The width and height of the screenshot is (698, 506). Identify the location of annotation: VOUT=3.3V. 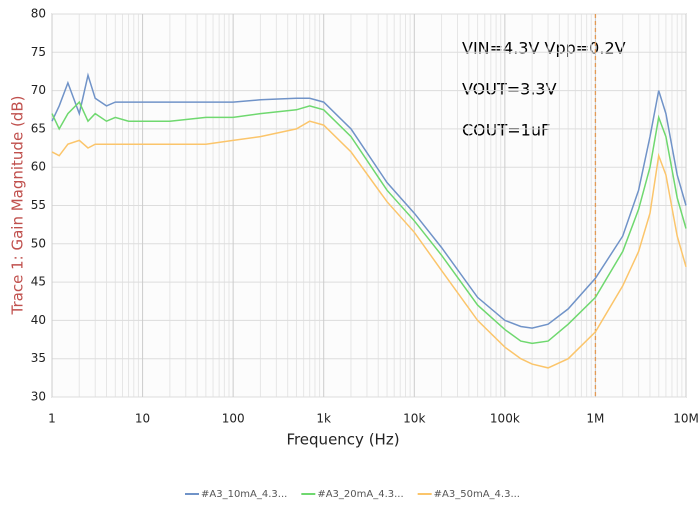
(509, 89).